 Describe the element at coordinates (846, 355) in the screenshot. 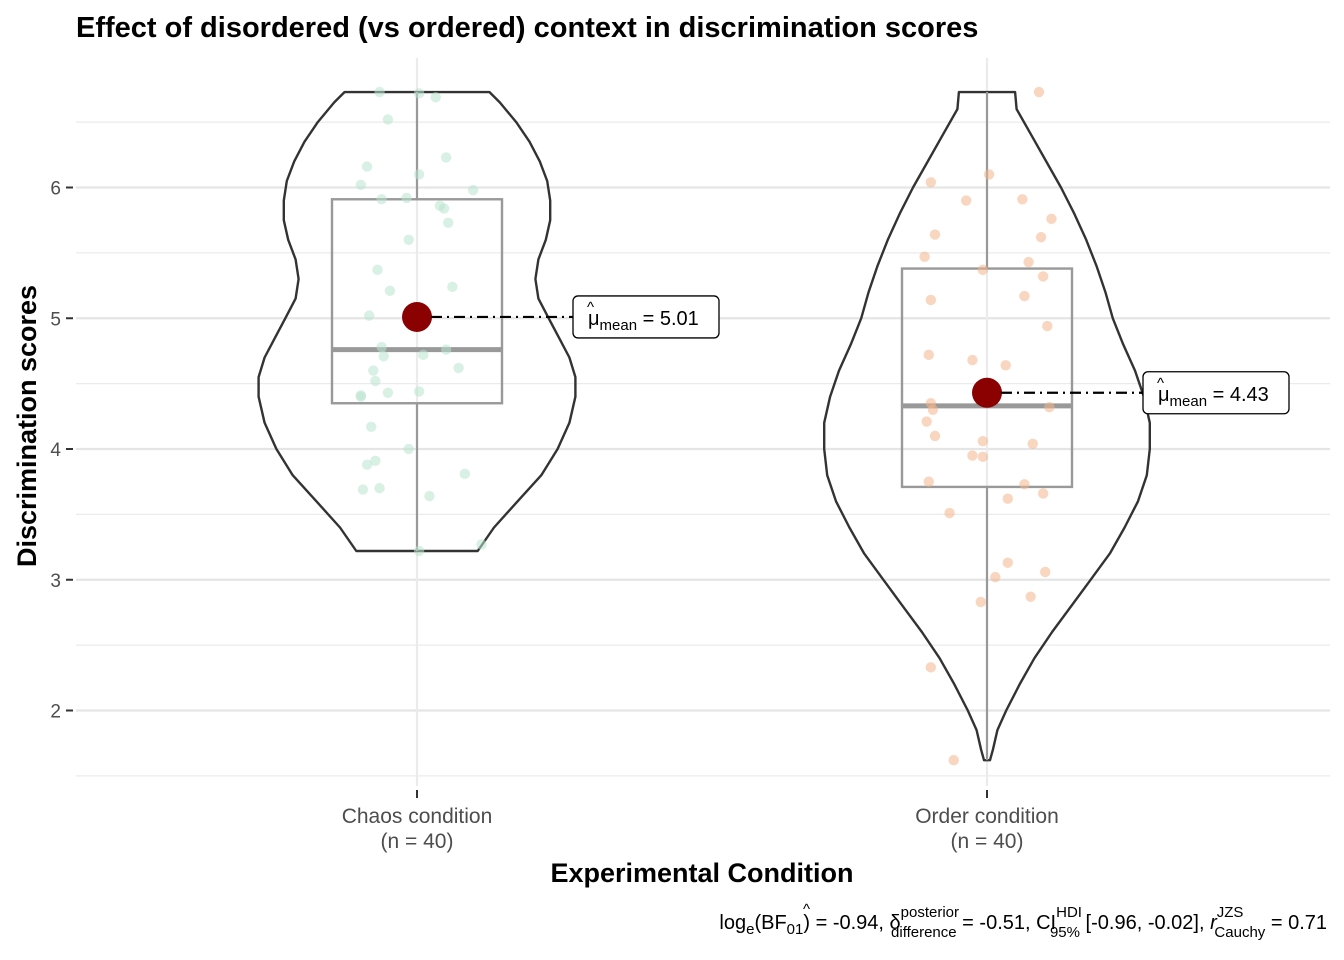

I see `mean-markers: μmean = 5.01^μmean = 4.43^` at that location.